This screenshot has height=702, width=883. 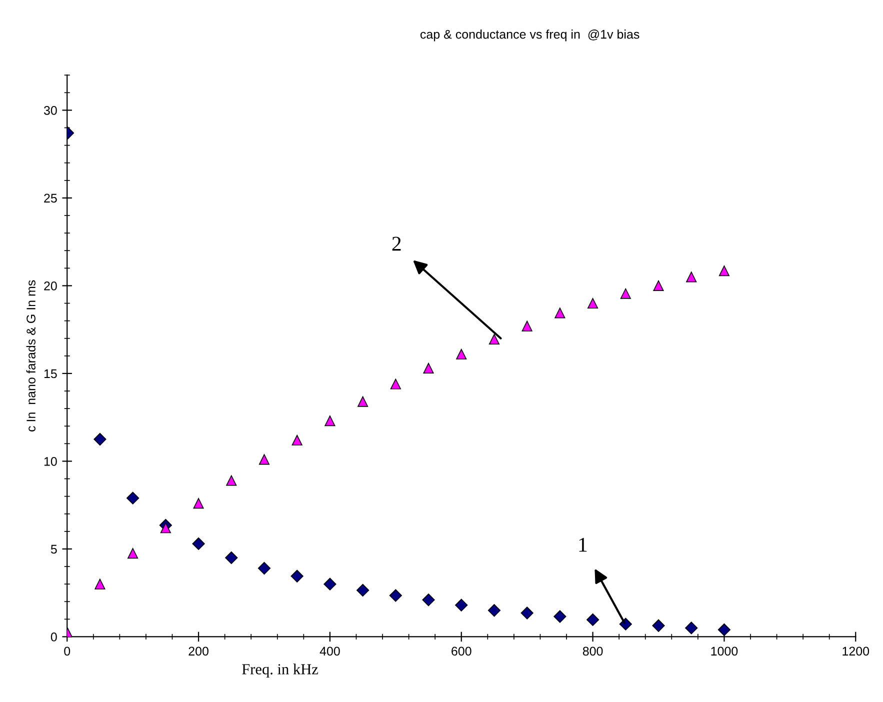 What do you see at coordinates (583, 545) in the screenshot?
I see `annotation: 1` at bounding box center [583, 545].